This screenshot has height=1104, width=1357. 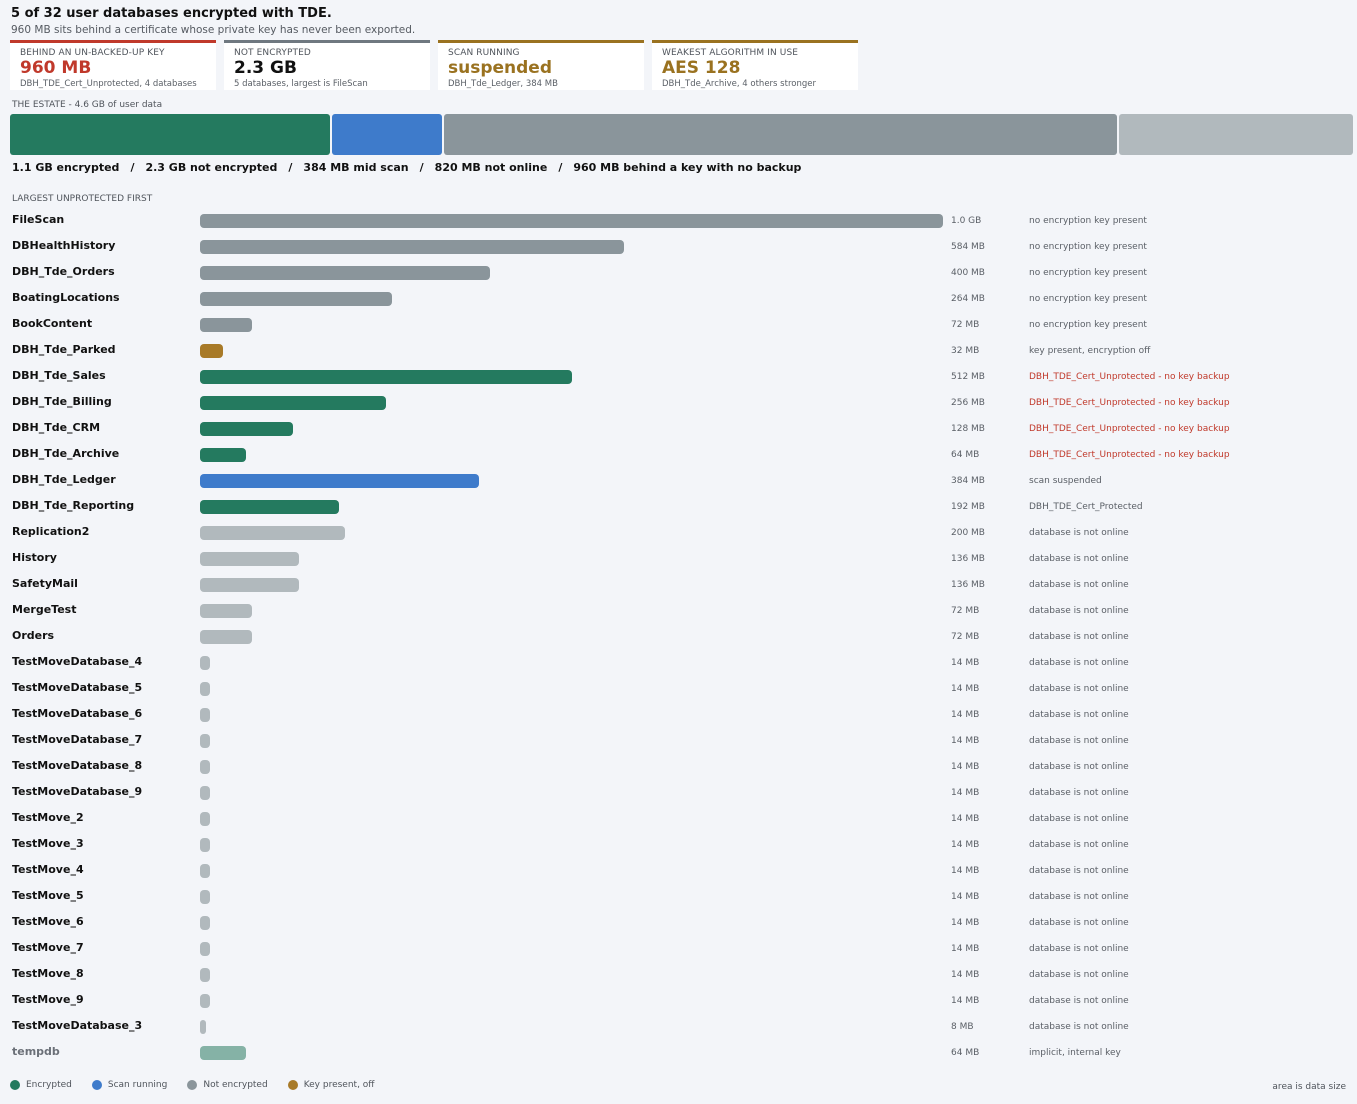 What do you see at coordinates (678, 481) in the screenshot?
I see `database-row: DBH_Tde_Ledger 384 MB scan suspended` at bounding box center [678, 481].